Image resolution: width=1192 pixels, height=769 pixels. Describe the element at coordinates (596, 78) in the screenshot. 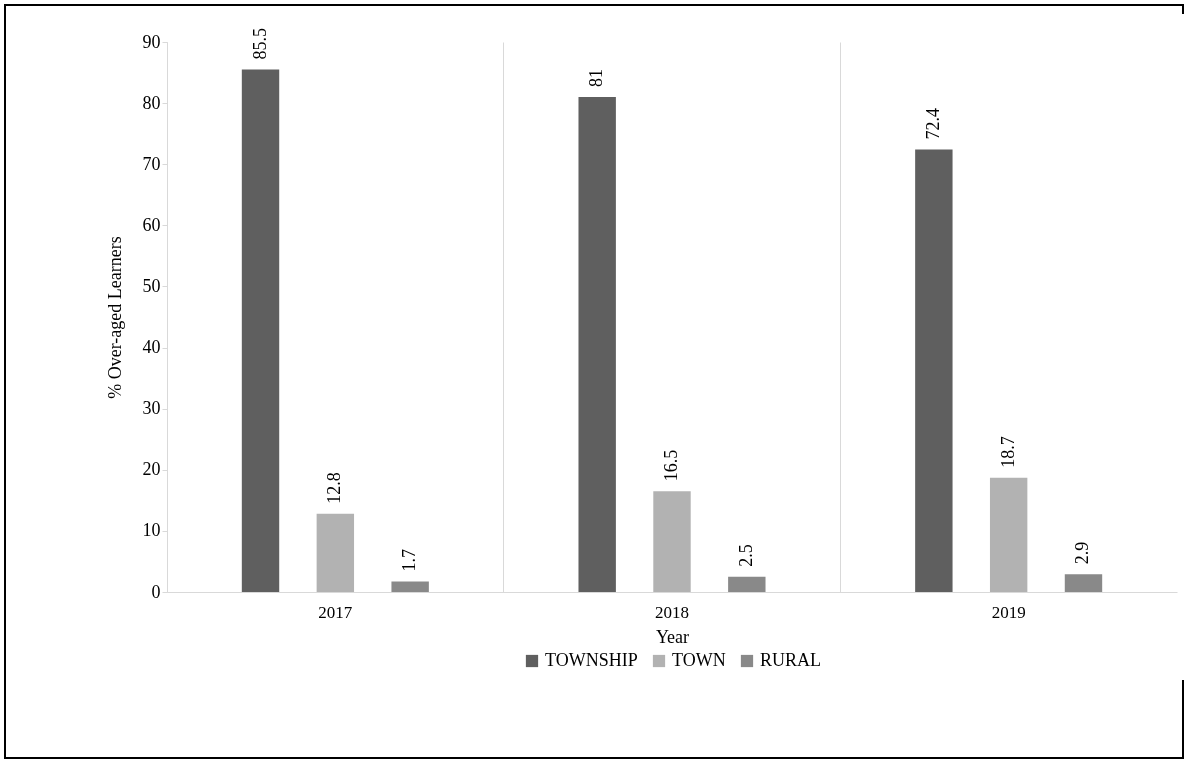

I see `data-label: 81` at that location.